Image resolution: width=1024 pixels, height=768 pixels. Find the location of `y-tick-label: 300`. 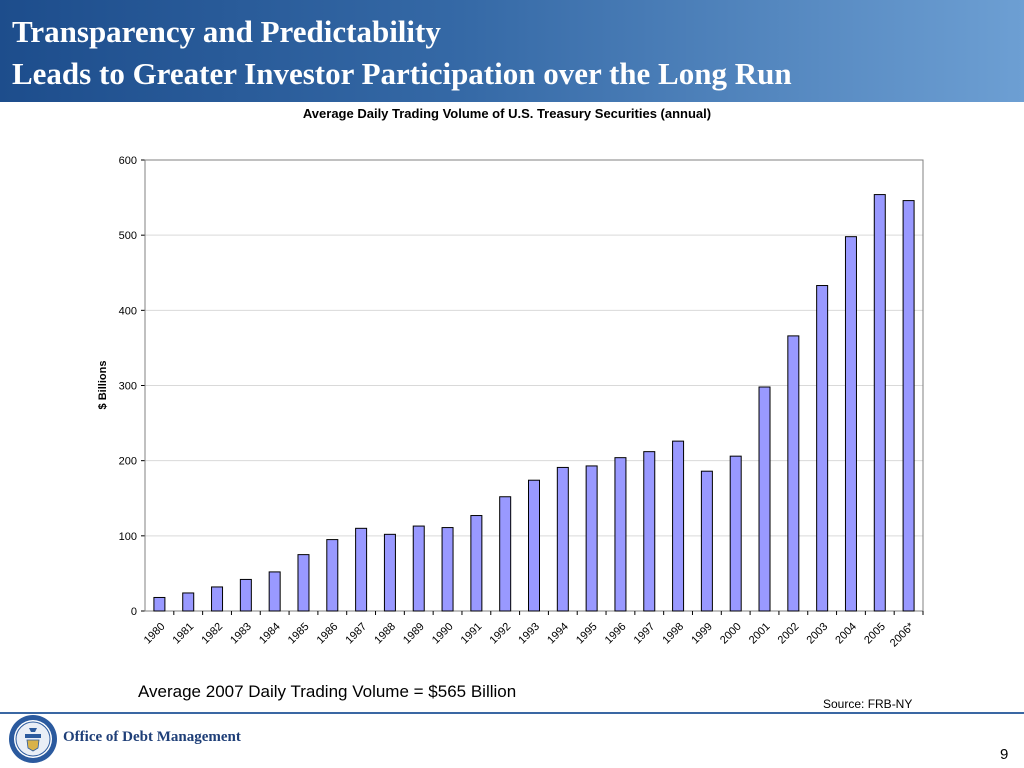

y-tick-label: 300 is located at coordinates (128, 387).